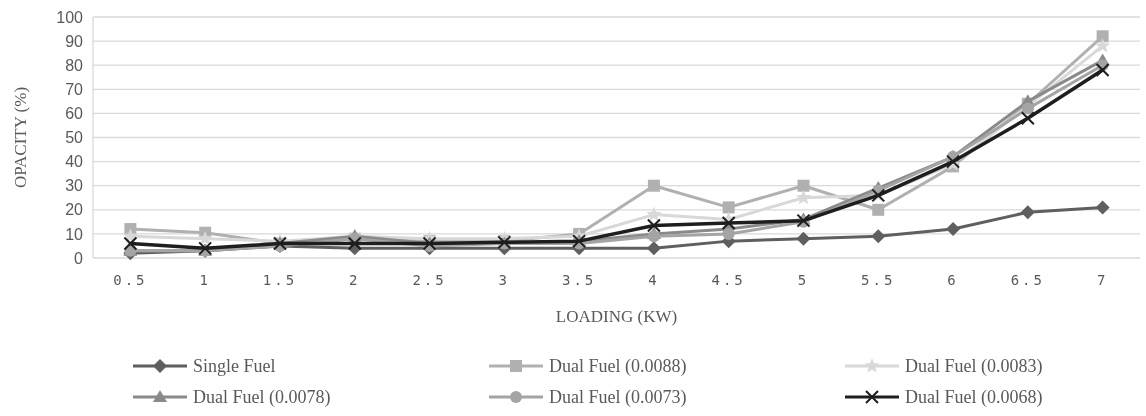 The width and height of the screenshot is (1146, 416). What do you see at coordinates (74, 186) in the screenshot?
I see `y-tick-label: 30` at bounding box center [74, 186].